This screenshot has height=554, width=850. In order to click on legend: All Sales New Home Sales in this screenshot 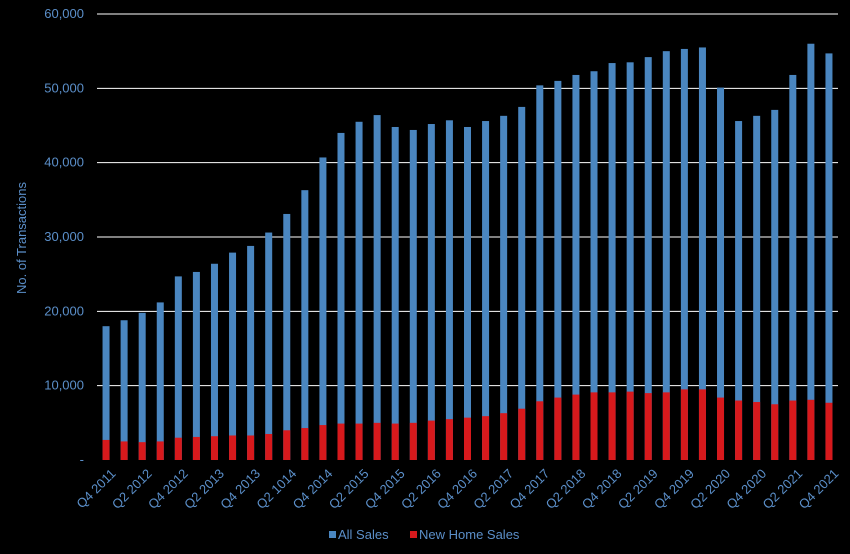, I will do `click(424, 534)`.